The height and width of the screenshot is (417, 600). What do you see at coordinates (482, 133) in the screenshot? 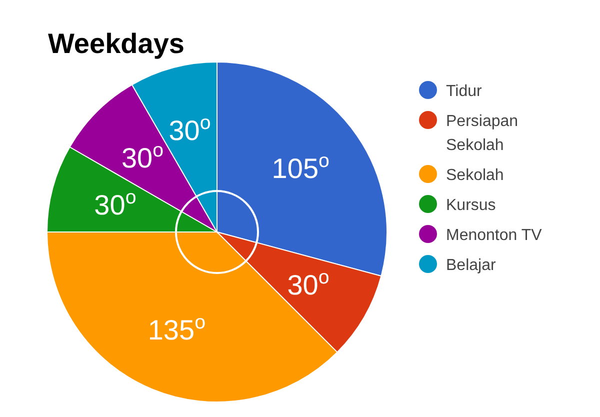
I see `legend-label: Persiapan Sekolah` at bounding box center [482, 133].